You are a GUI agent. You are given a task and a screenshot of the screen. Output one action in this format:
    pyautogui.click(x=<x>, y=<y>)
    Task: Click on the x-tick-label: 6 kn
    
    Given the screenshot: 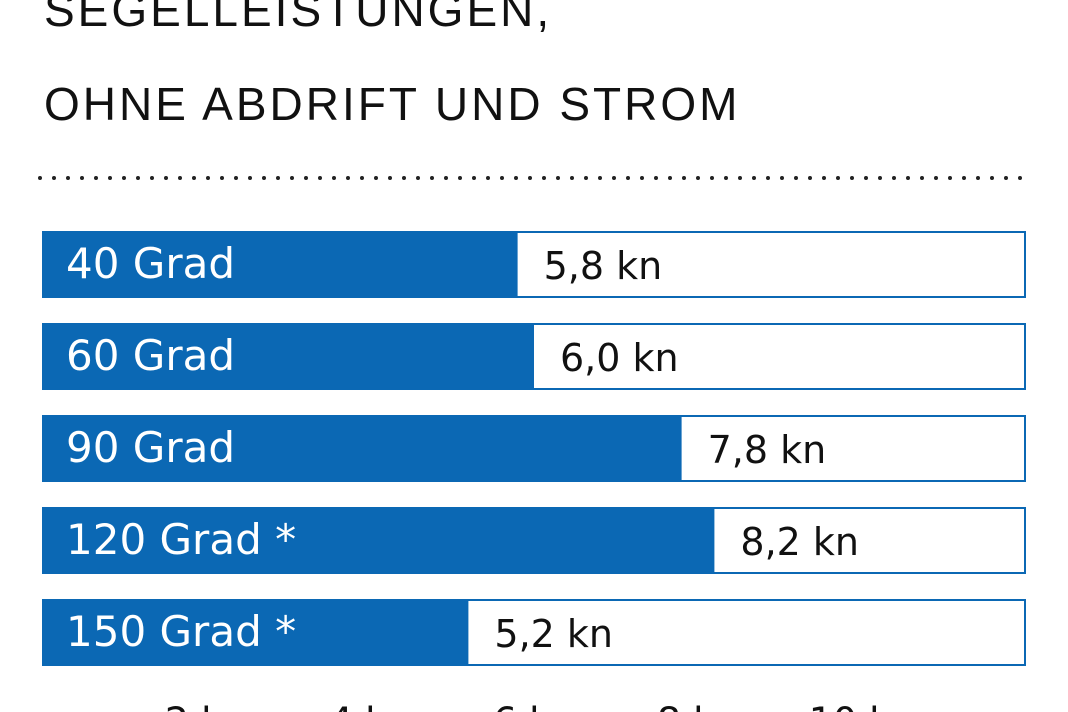 What is the action you would take?
    pyautogui.click(x=534, y=706)
    